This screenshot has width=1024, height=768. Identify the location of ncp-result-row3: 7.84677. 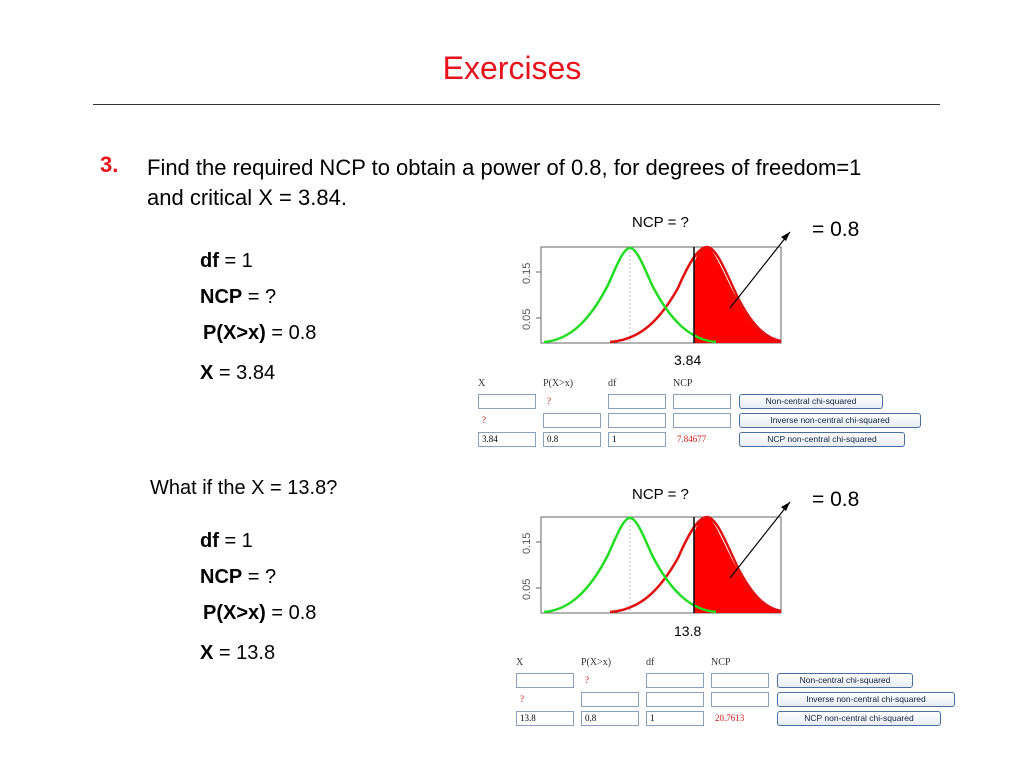
(702, 439).